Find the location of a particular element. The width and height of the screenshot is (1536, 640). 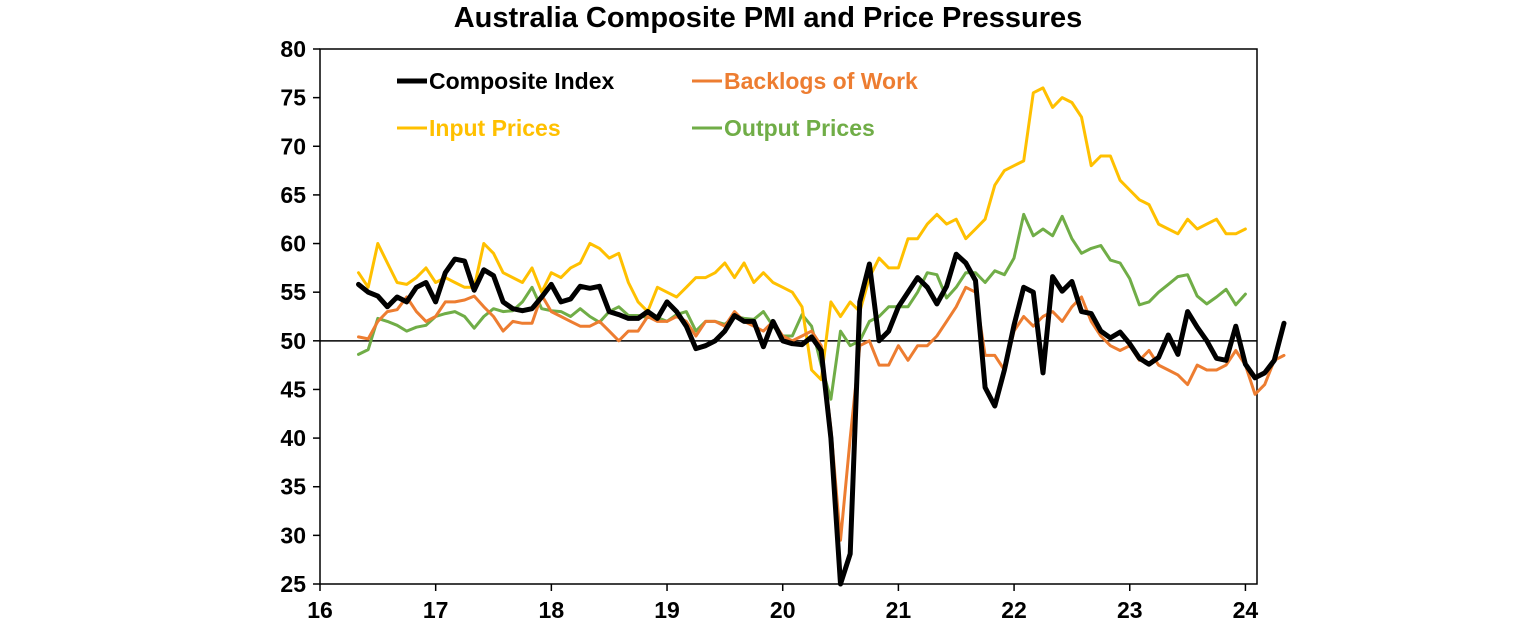

y-tick-label: 30 is located at coordinates (293, 535).